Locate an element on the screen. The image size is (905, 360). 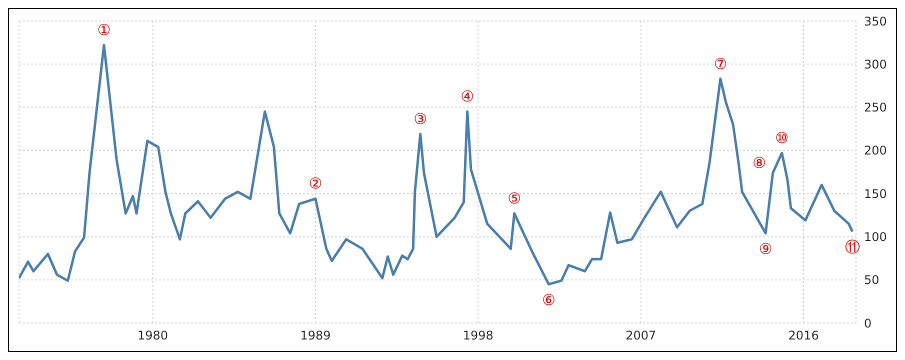
annotation: ① is located at coordinates (104, 30).